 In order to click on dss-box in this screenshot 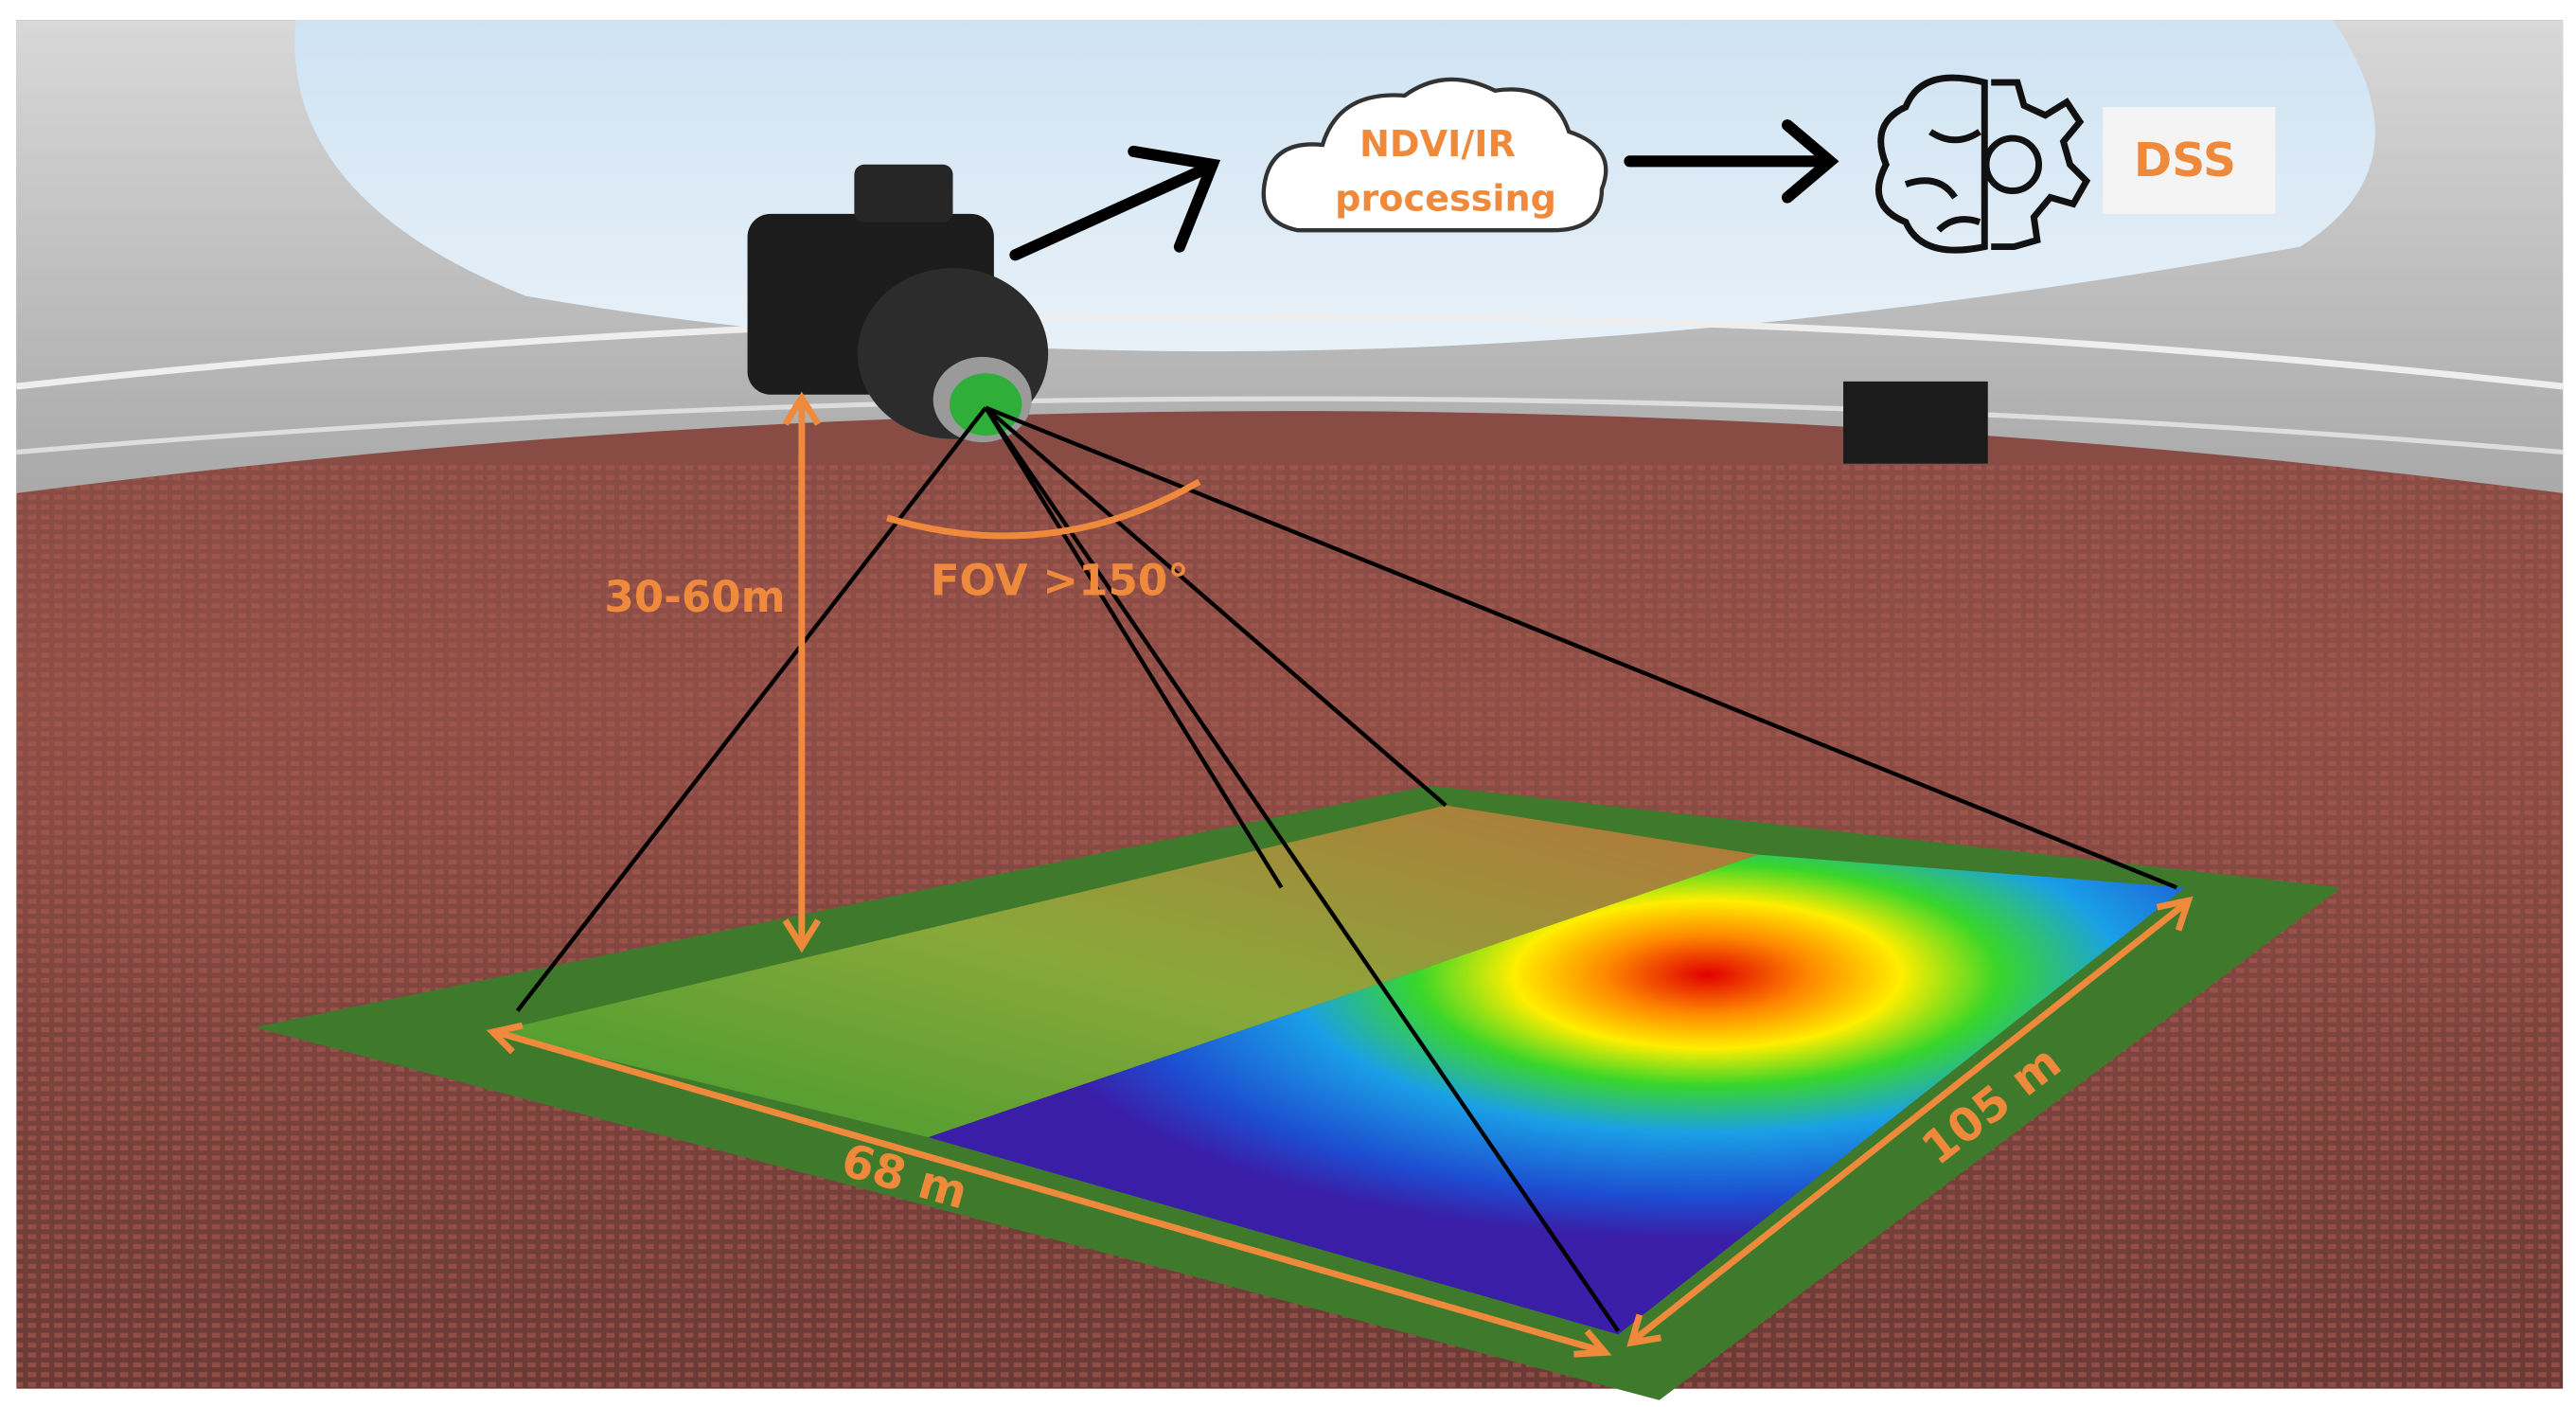, I will do `click(2189, 160)`.